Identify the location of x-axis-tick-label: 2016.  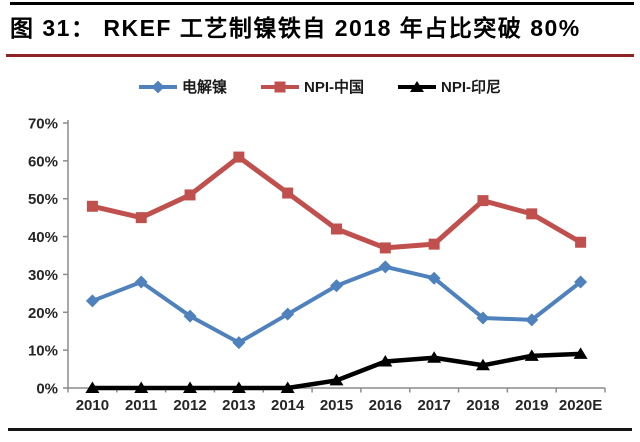
(385, 405).